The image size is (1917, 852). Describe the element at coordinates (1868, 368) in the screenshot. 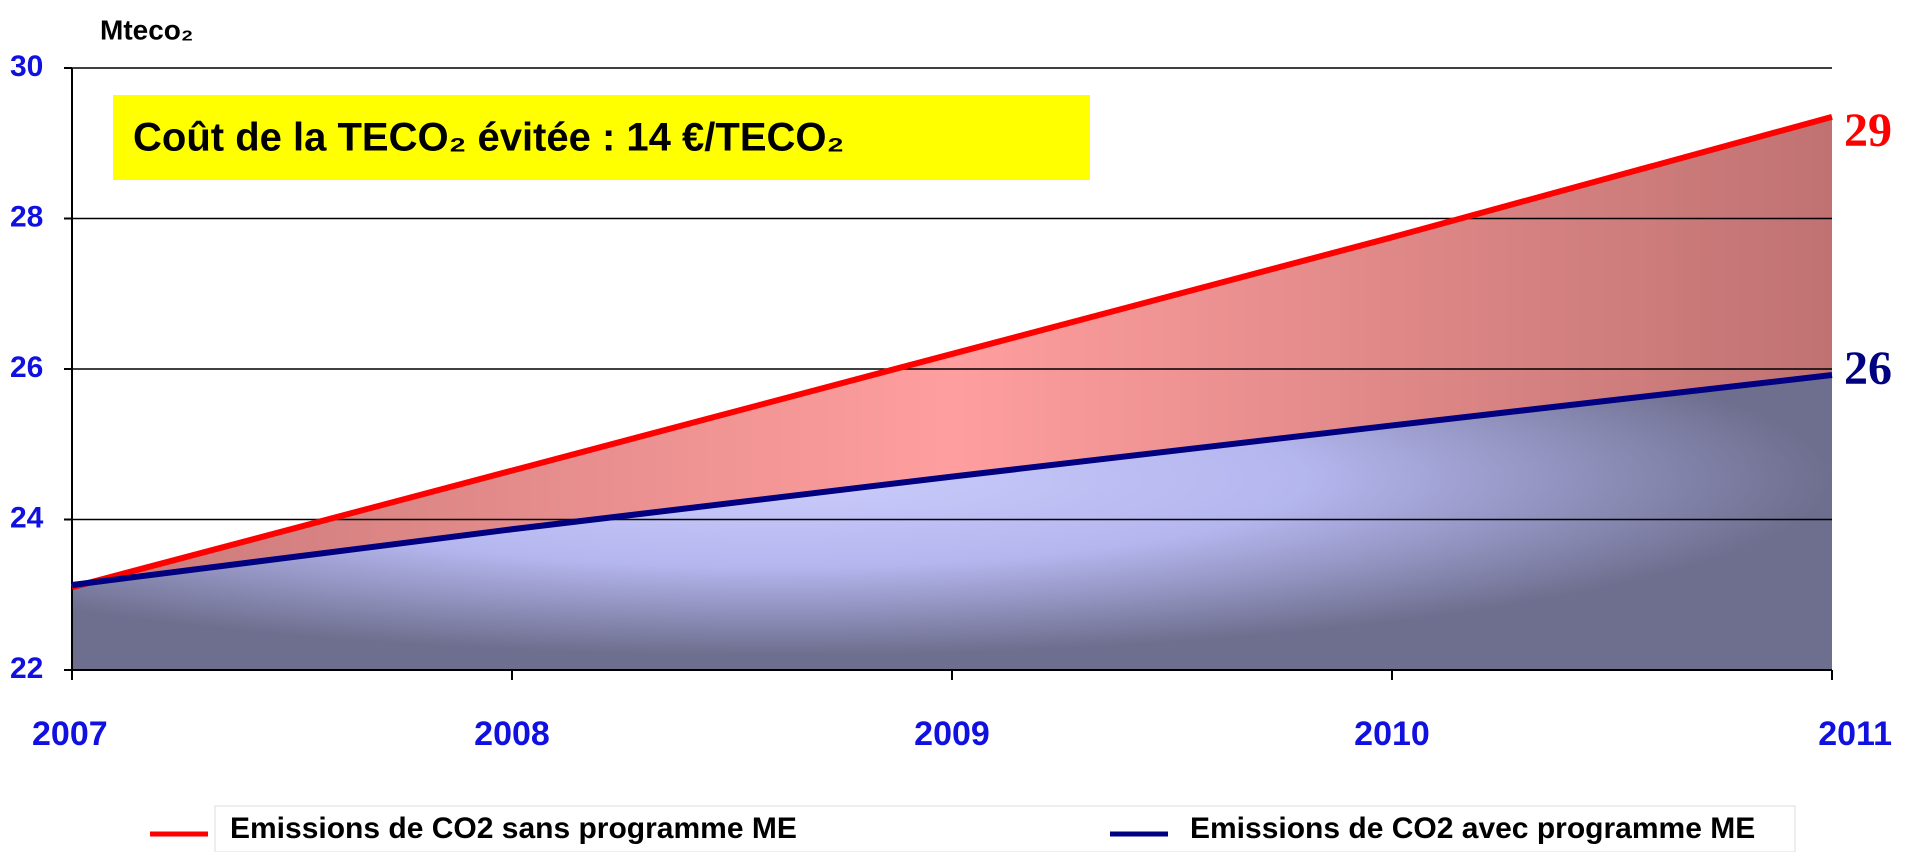

I see `data-label: 26` at that location.